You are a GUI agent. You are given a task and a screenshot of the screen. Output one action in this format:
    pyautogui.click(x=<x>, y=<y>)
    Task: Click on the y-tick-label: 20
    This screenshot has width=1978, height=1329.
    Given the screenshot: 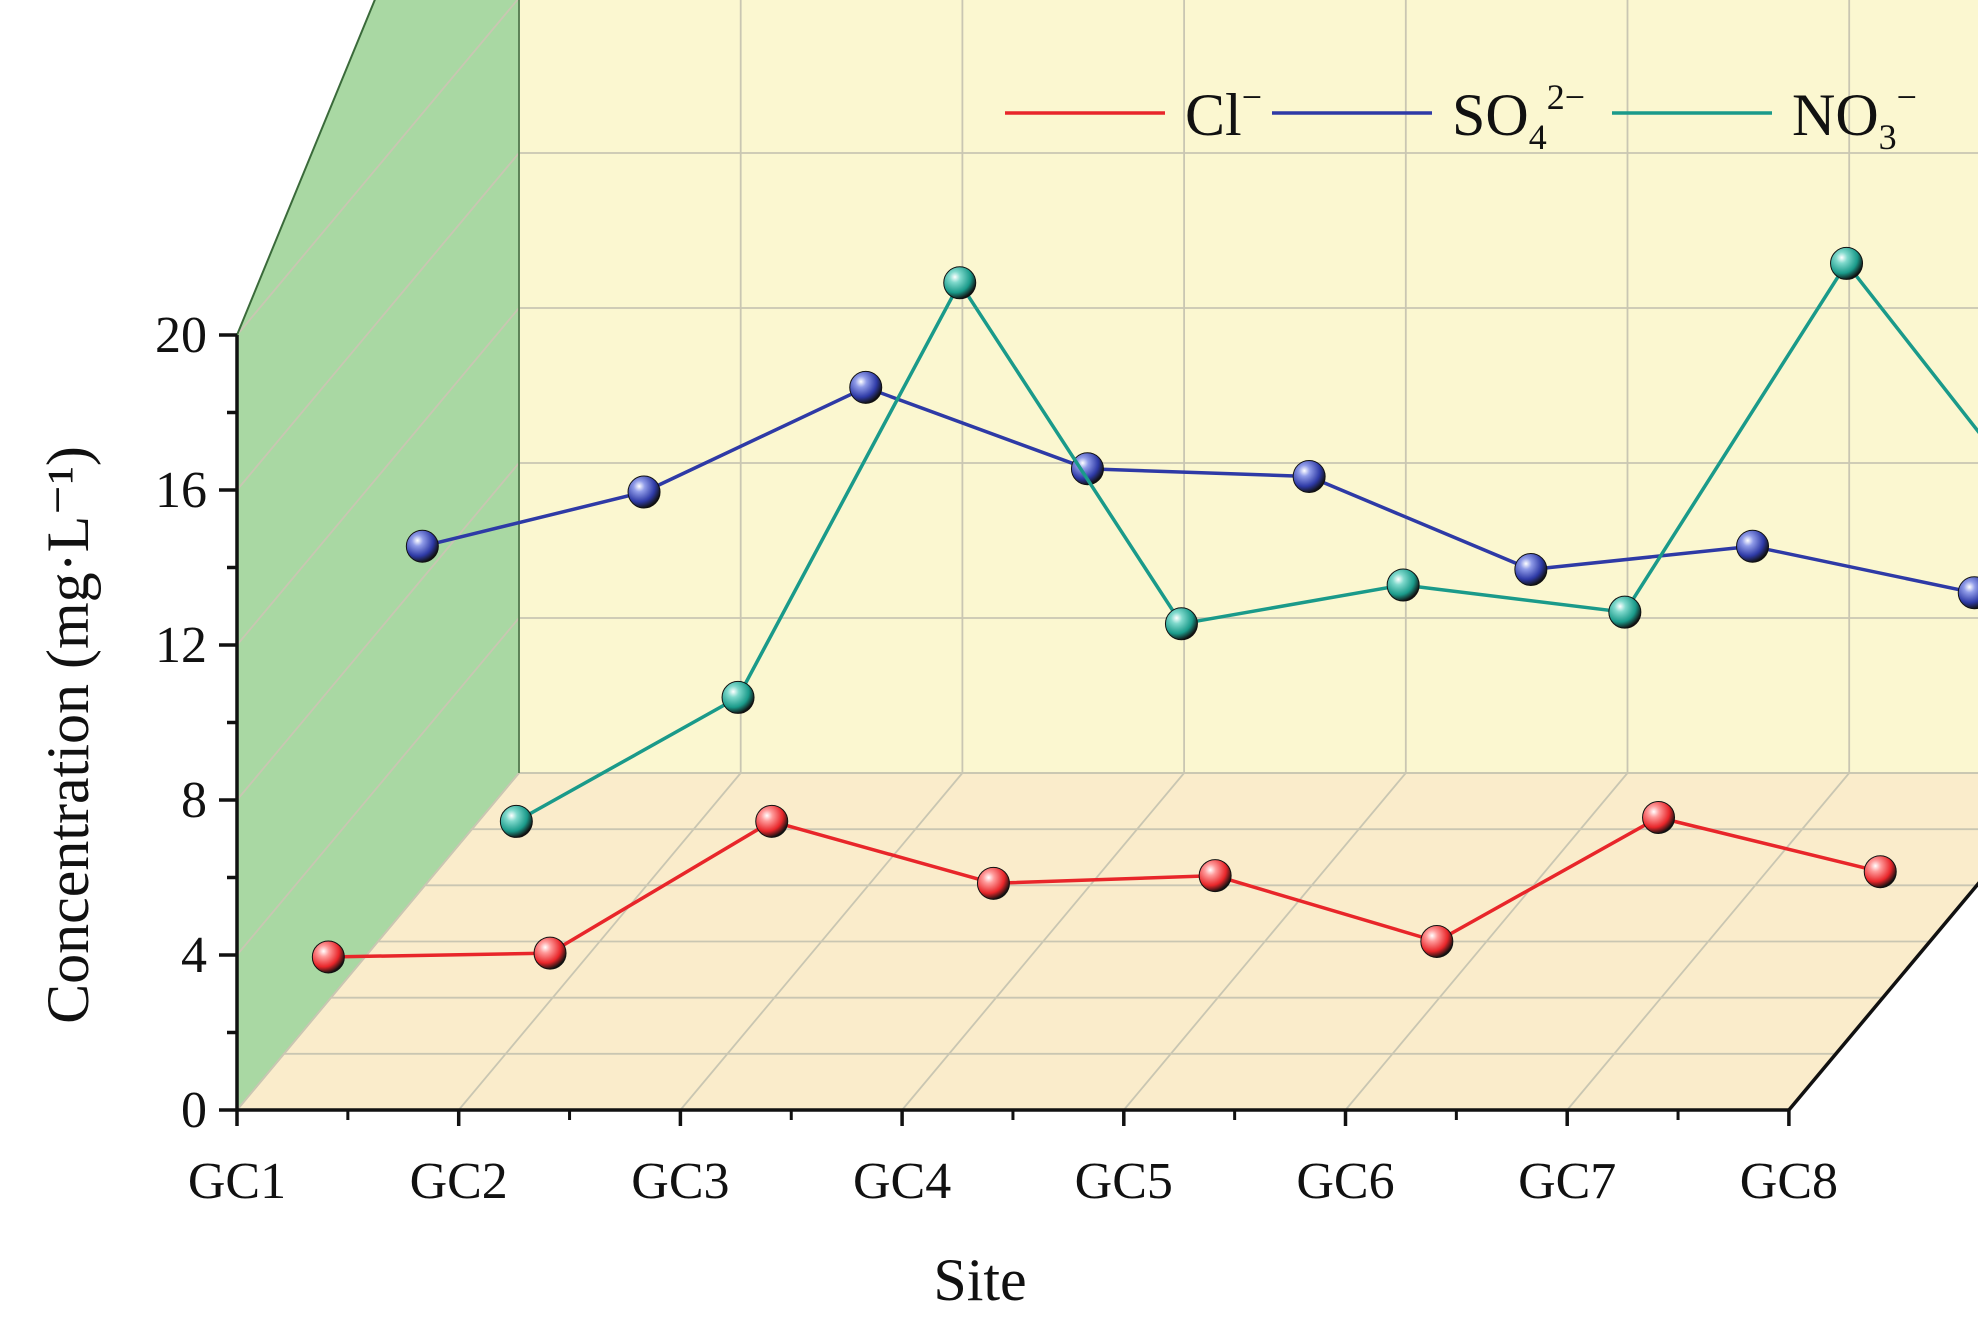 What is the action you would take?
    pyautogui.click(x=181, y=335)
    